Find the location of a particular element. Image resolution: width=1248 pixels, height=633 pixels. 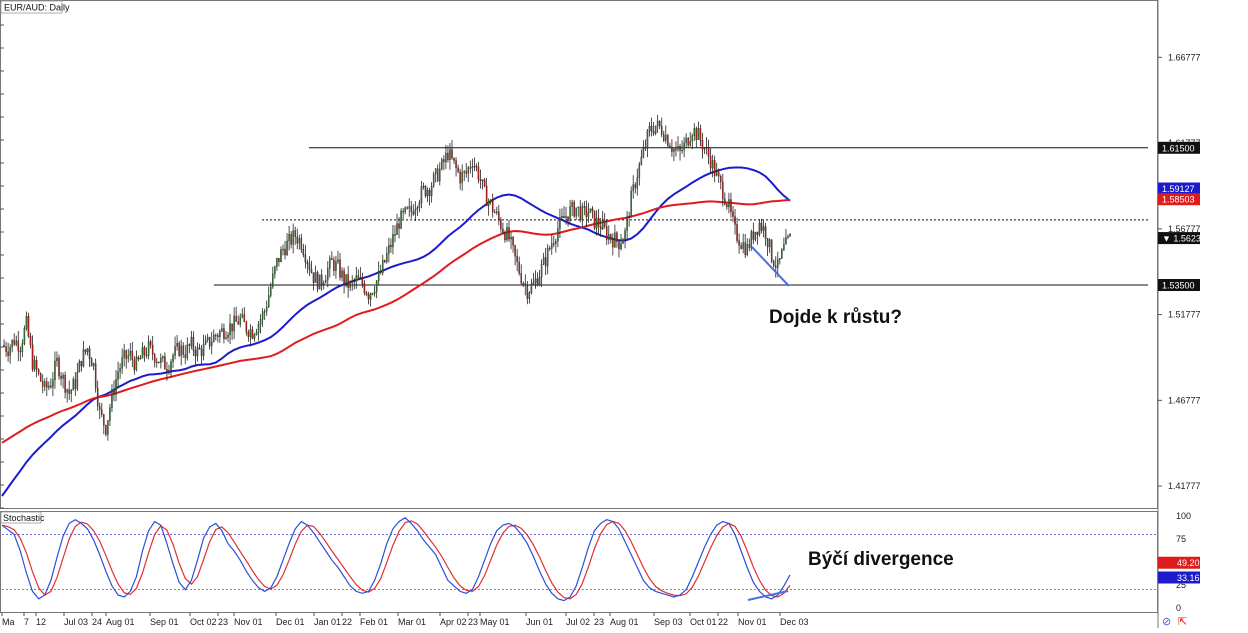

x-tick-label: Feb 01 is located at coordinates (374, 622).